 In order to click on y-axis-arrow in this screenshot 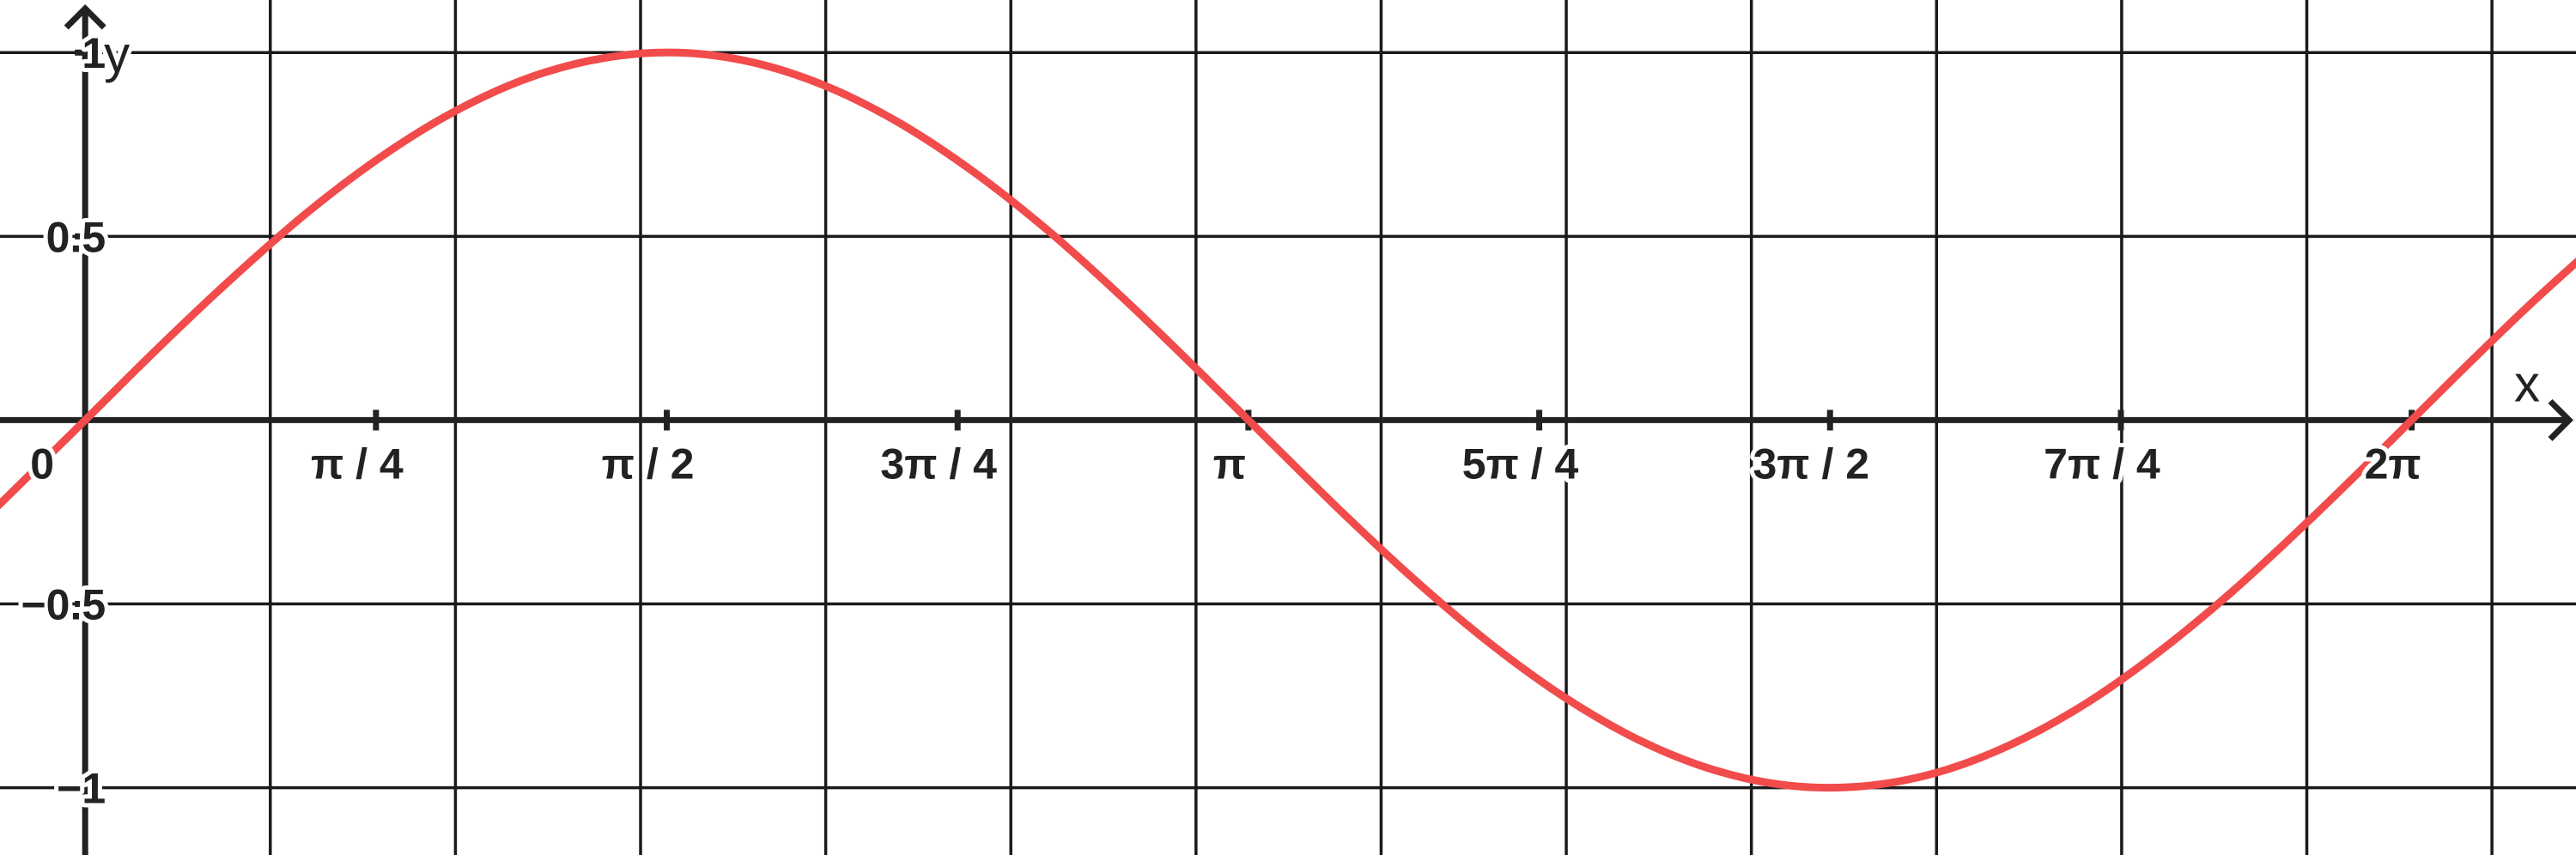, I will do `click(85, 17)`.